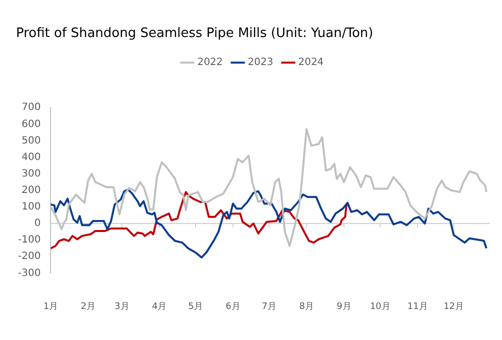 This screenshot has height=340, width=502. Describe the element at coordinates (29, 273) in the screenshot. I see `y-tick-label: -300` at that location.